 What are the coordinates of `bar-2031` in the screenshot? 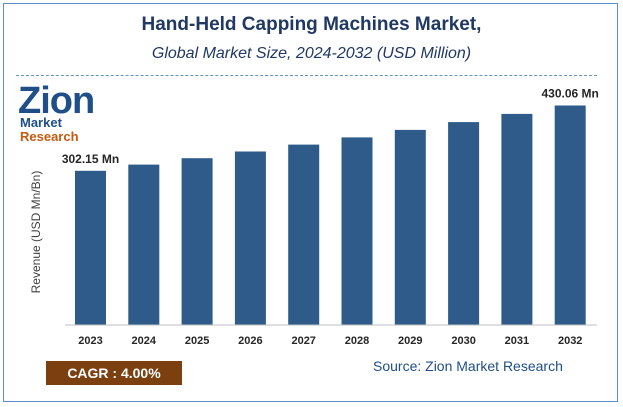 It's located at (517, 219).